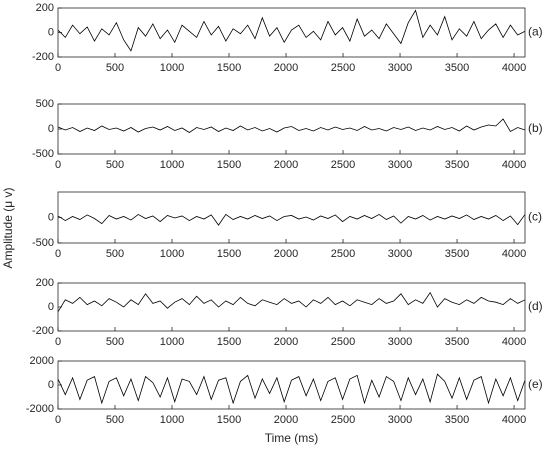 Image resolution: width=550 pixels, height=449 pixels. I want to click on x-axis-label: Time (ms), so click(292, 438).